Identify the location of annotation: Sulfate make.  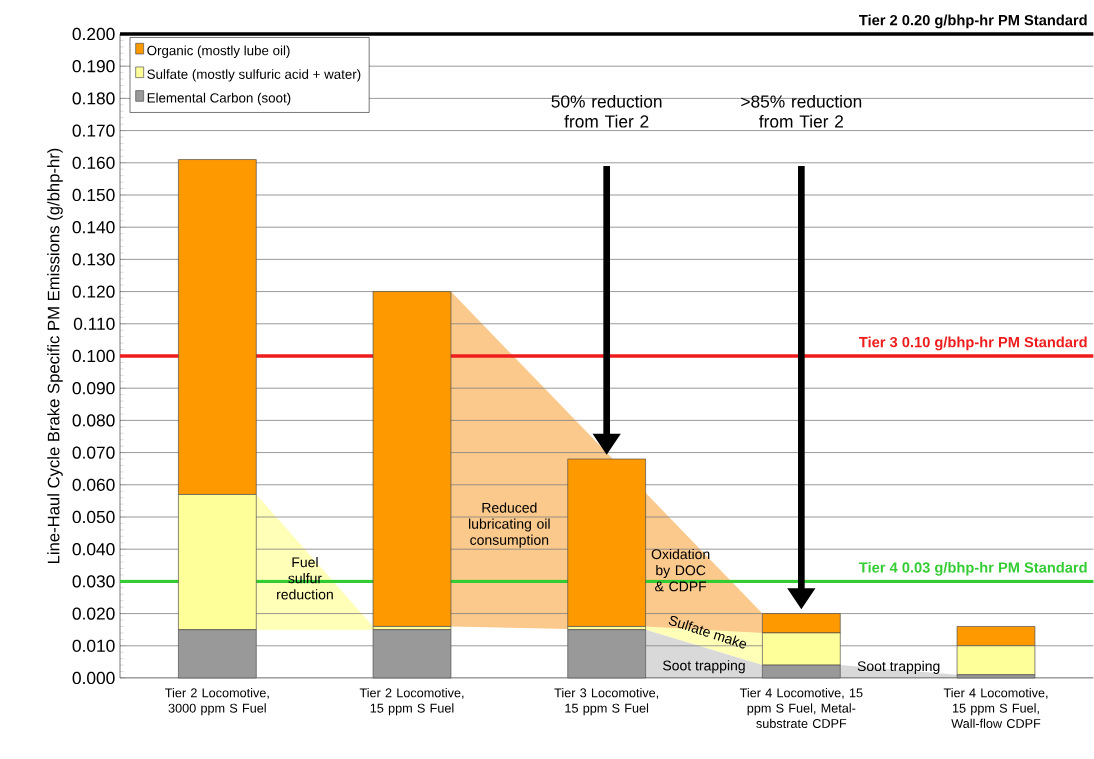
(707, 632).